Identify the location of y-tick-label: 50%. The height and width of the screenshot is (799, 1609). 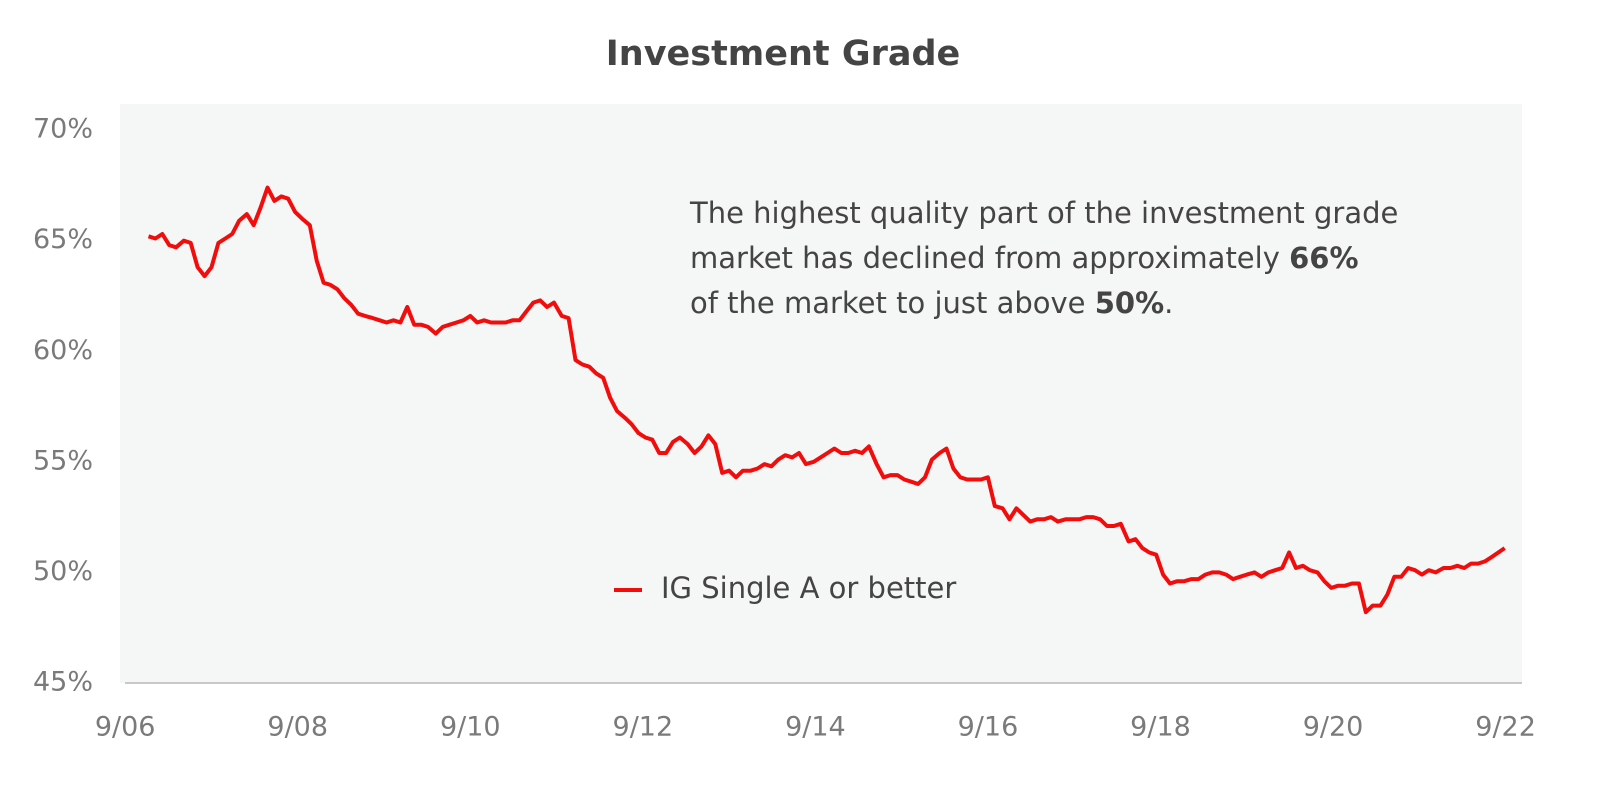
(63, 571).